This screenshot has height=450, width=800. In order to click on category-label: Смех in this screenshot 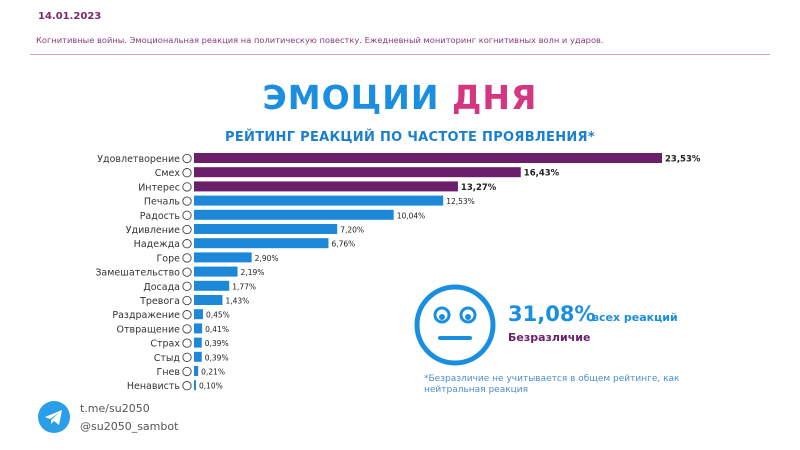, I will do `click(168, 173)`.